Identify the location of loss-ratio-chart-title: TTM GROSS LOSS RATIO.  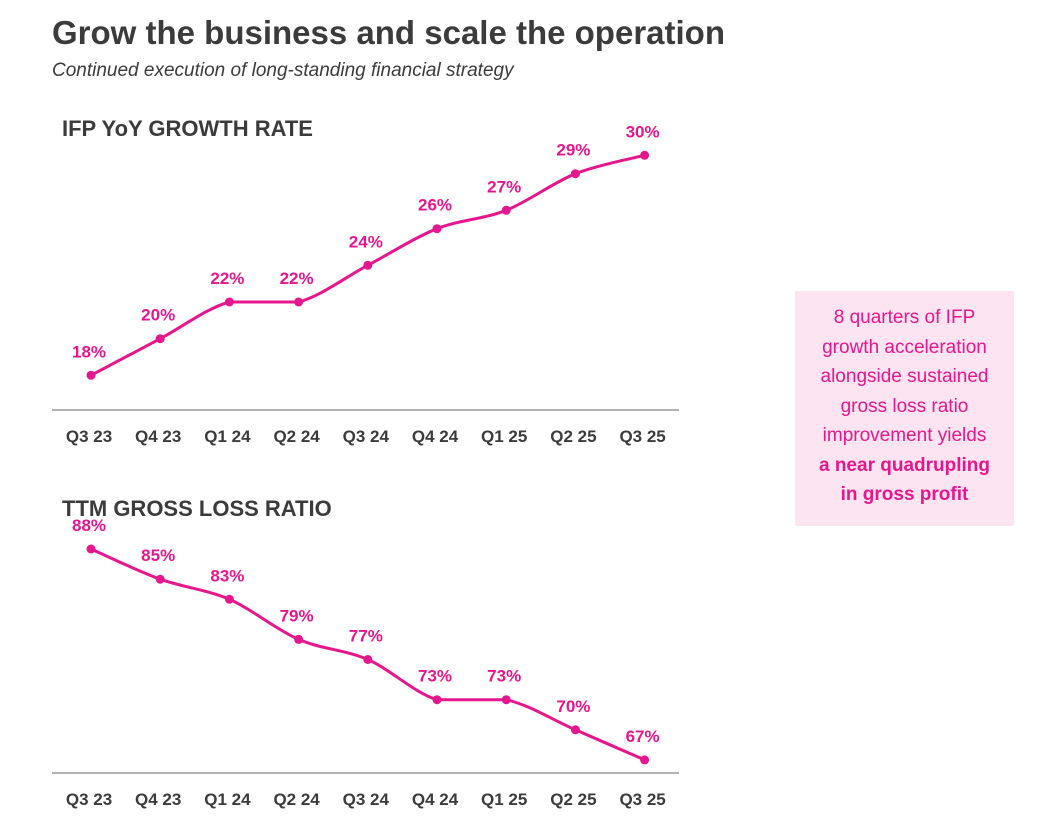
(197, 508).